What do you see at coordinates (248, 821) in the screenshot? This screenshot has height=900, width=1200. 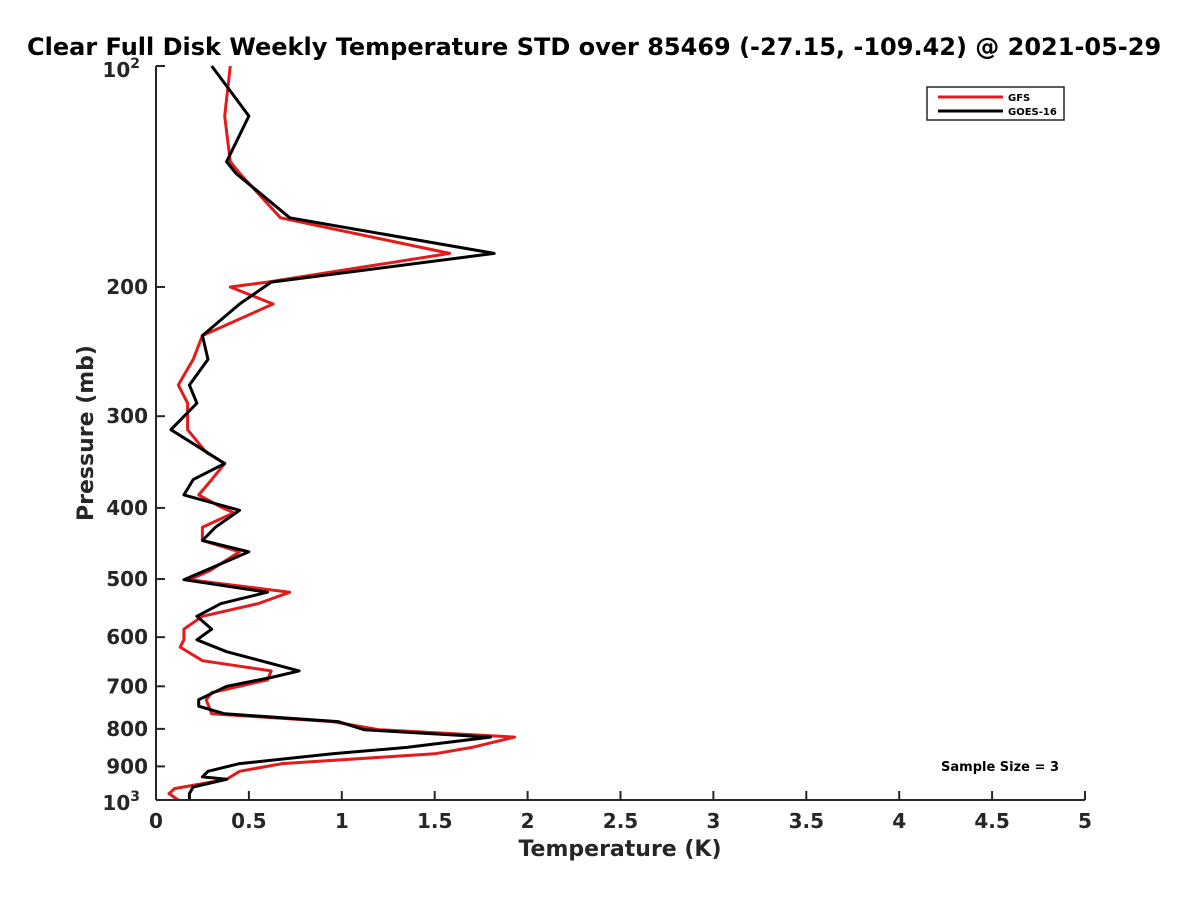 I see `x-tick-label: 0.5` at bounding box center [248, 821].